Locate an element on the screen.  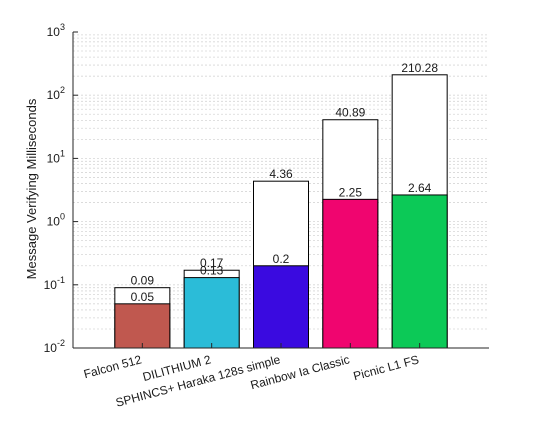
y-tick-label: 10⁻¹ is located at coordinates (54, 283).